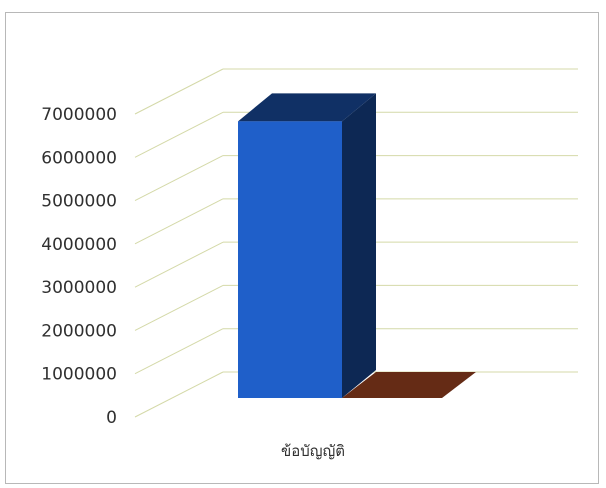 This screenshot has width=606, height=488. Describe the element at coordinates (313, 451) in the screenshot. I see `category-label: ข้อบัญญัติ` at that location.